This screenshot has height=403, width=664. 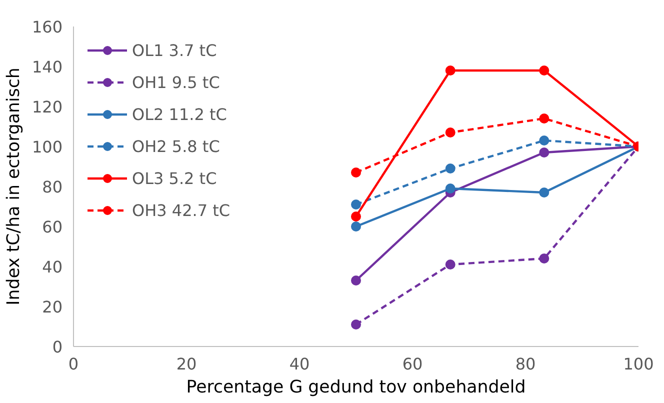 I want to click on x-tick-label: 60, so click(x=412, y=364).